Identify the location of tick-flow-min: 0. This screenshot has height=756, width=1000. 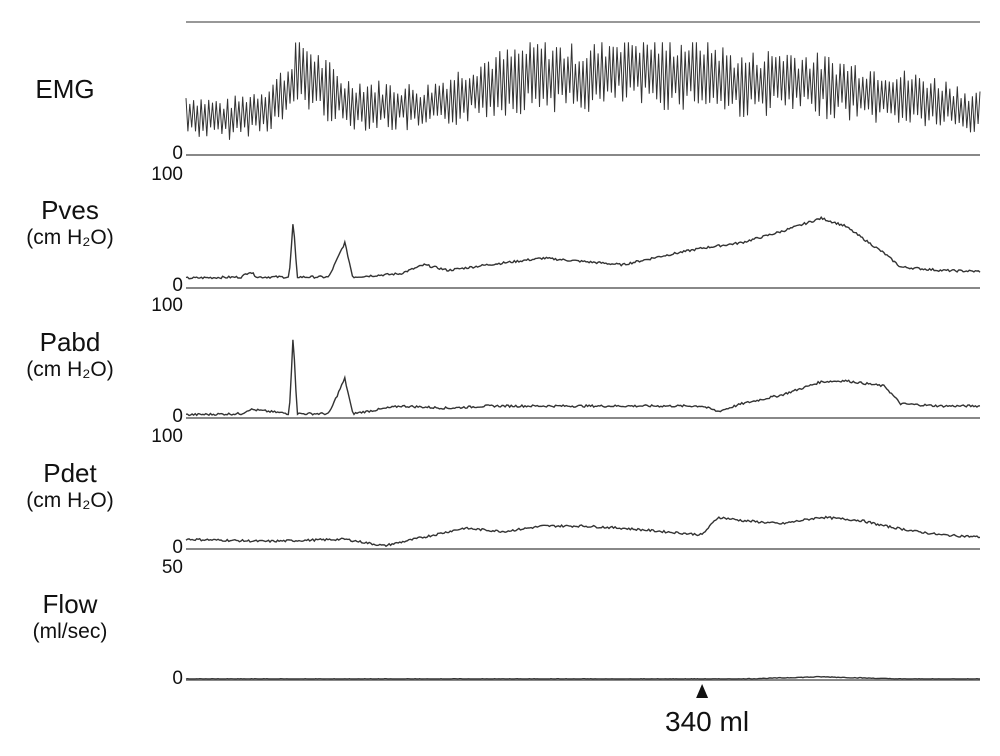
(177, 678).